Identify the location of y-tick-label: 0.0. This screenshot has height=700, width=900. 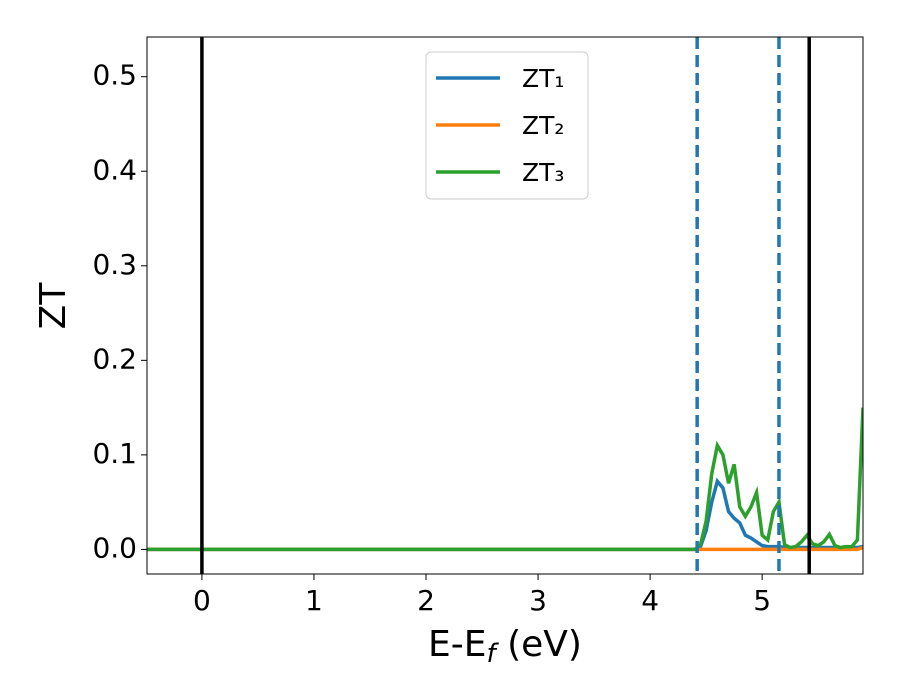
(114, 547).